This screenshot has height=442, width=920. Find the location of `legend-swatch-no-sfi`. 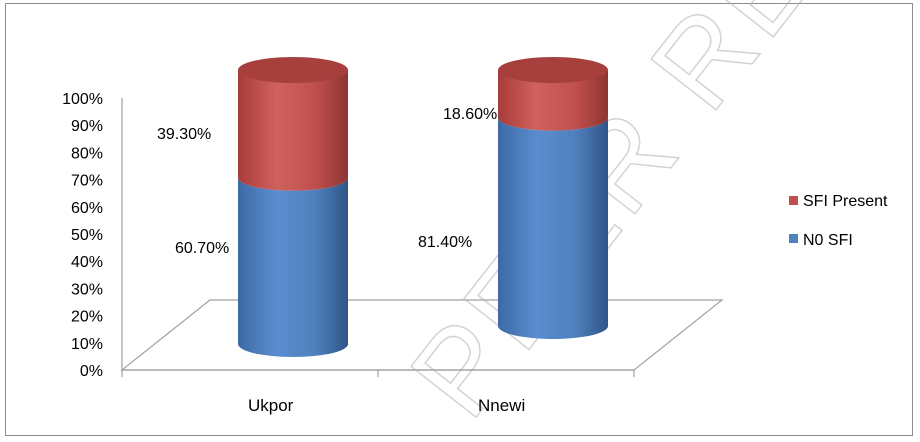

legend-swatch-no-sfi is located at coordinates (793, 238).